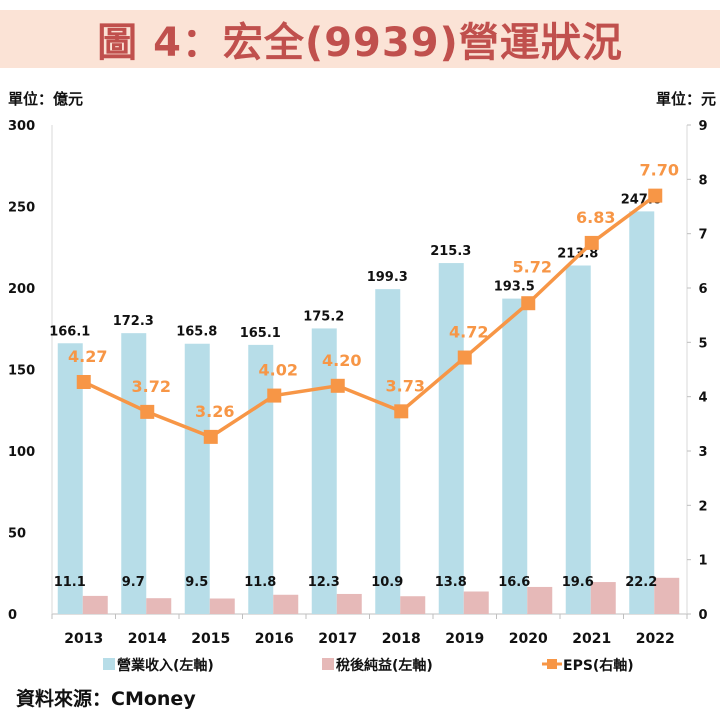  Describe the element at coordinates (702, 452) in the screenshot. I see `right-tick-label: 3` at that location.